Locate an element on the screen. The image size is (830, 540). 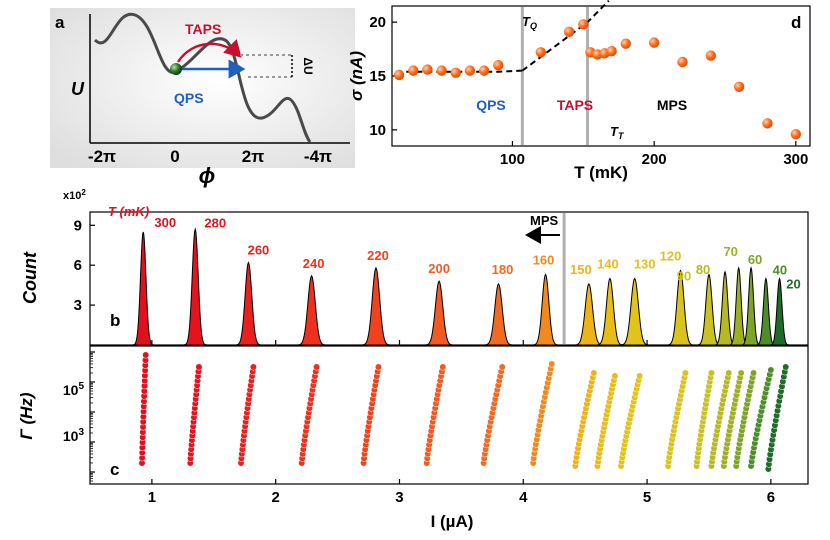
b-peak-temperature-label: 300 is located at coordinates (165, 222).